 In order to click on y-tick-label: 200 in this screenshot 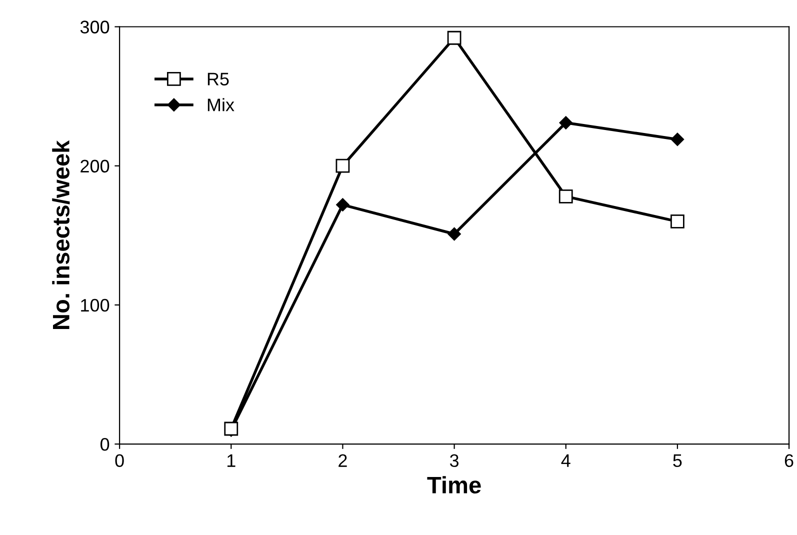, I will do `click(95, 166)`.